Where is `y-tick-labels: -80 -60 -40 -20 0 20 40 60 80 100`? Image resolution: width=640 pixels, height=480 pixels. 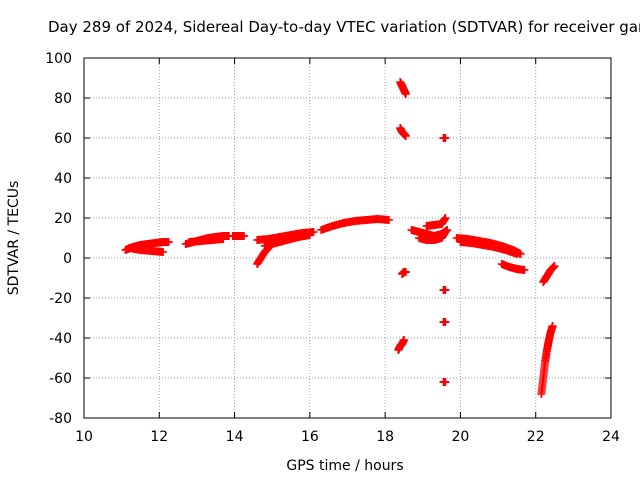
y-tick-labels: -80 -60 -40 -20 0 20 40 60 80 100 is located at coordinates (58, 239).